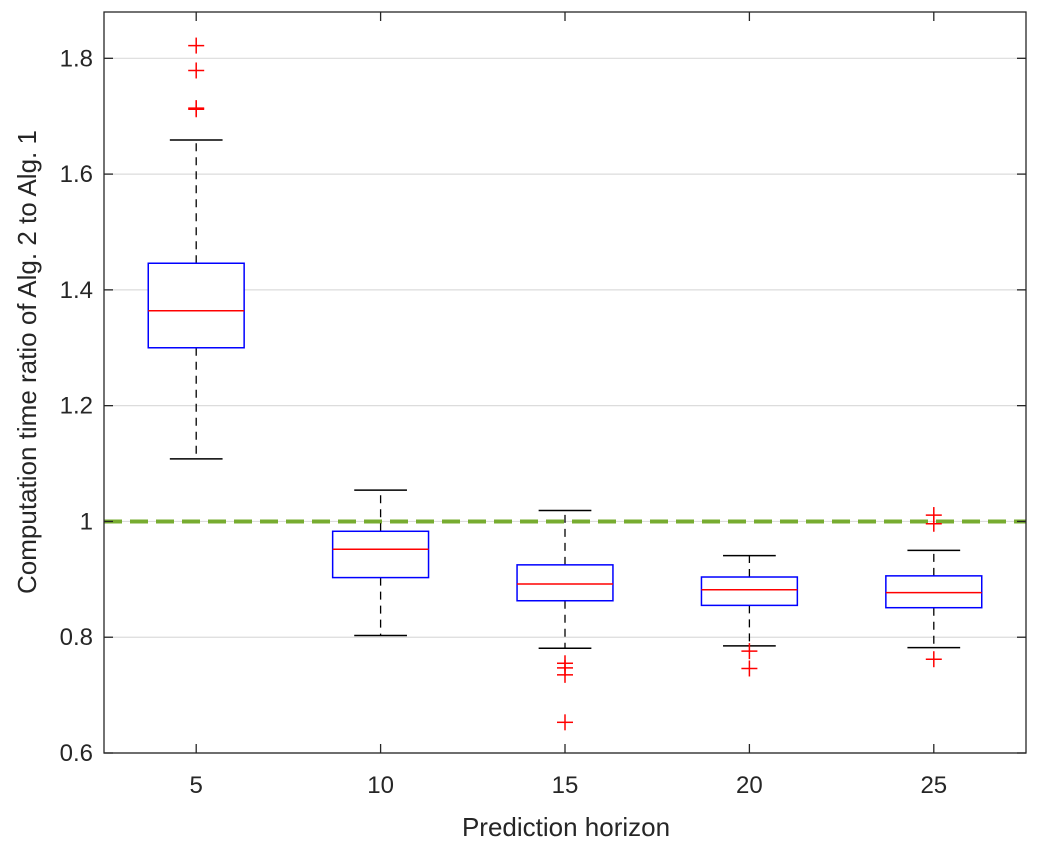 The image size is (1037, 848). I want to click on y-tick-label: 1.4, so click(76, 290).